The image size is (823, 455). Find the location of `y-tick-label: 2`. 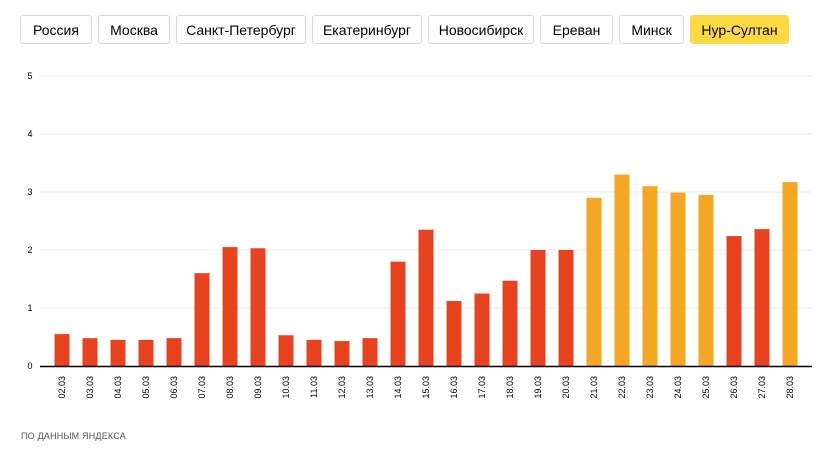

y-tick-label: 2 is located at coordinates (29, 250).